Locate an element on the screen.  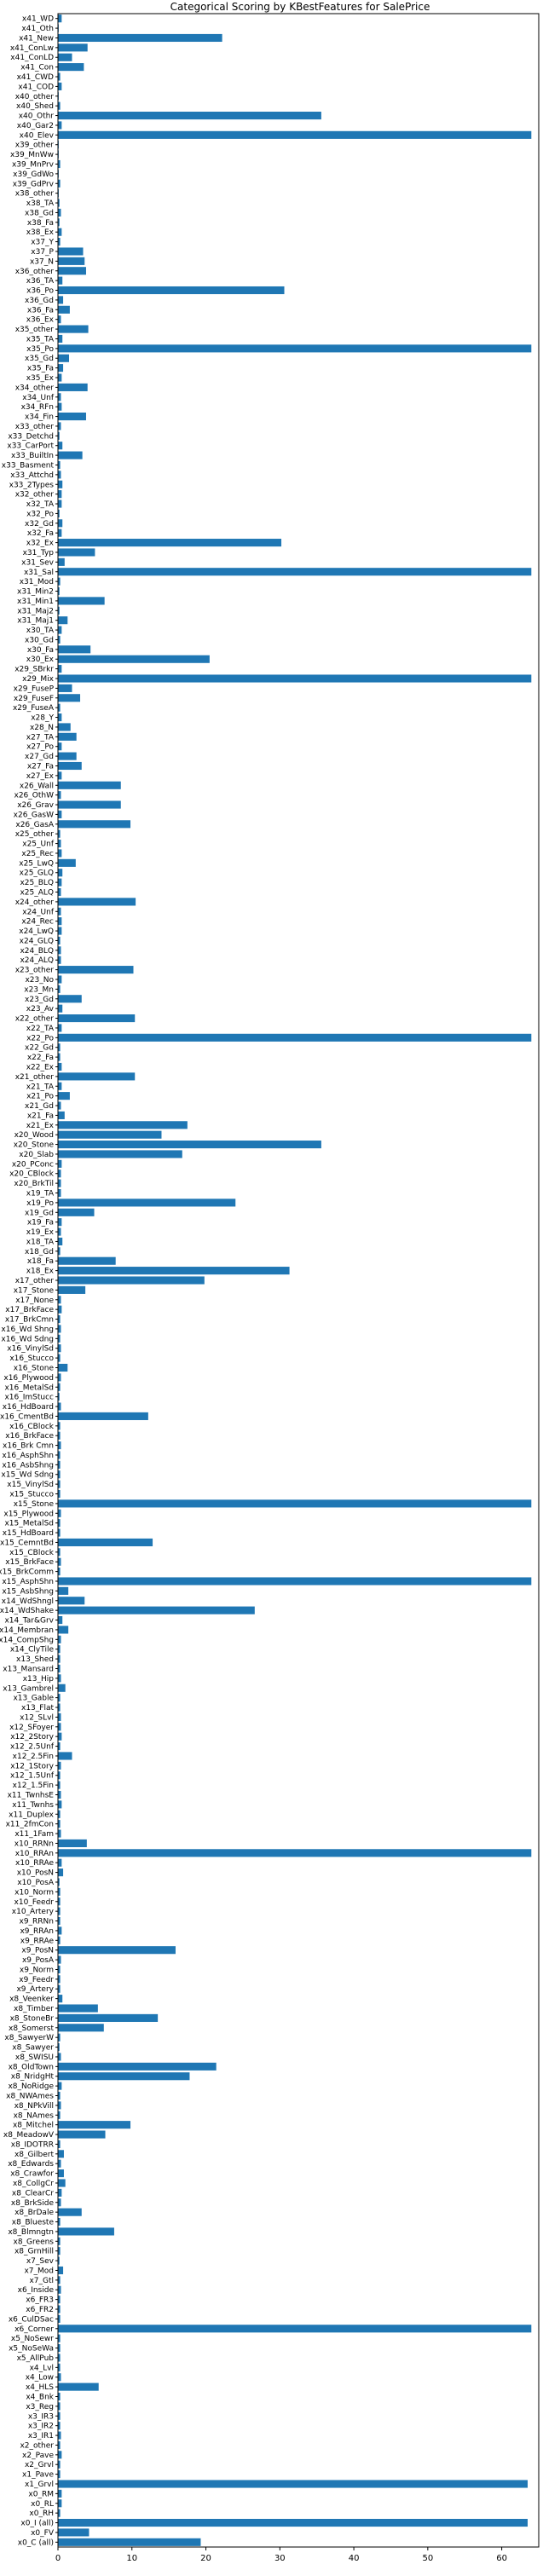
bar-x36-fa is located at coordinates (64, 309).